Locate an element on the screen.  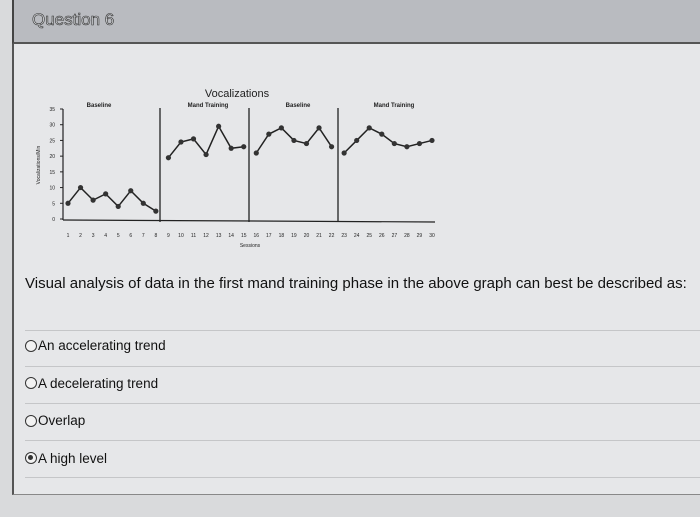
answer-option: Overlap is located at coordinates (55, 420).